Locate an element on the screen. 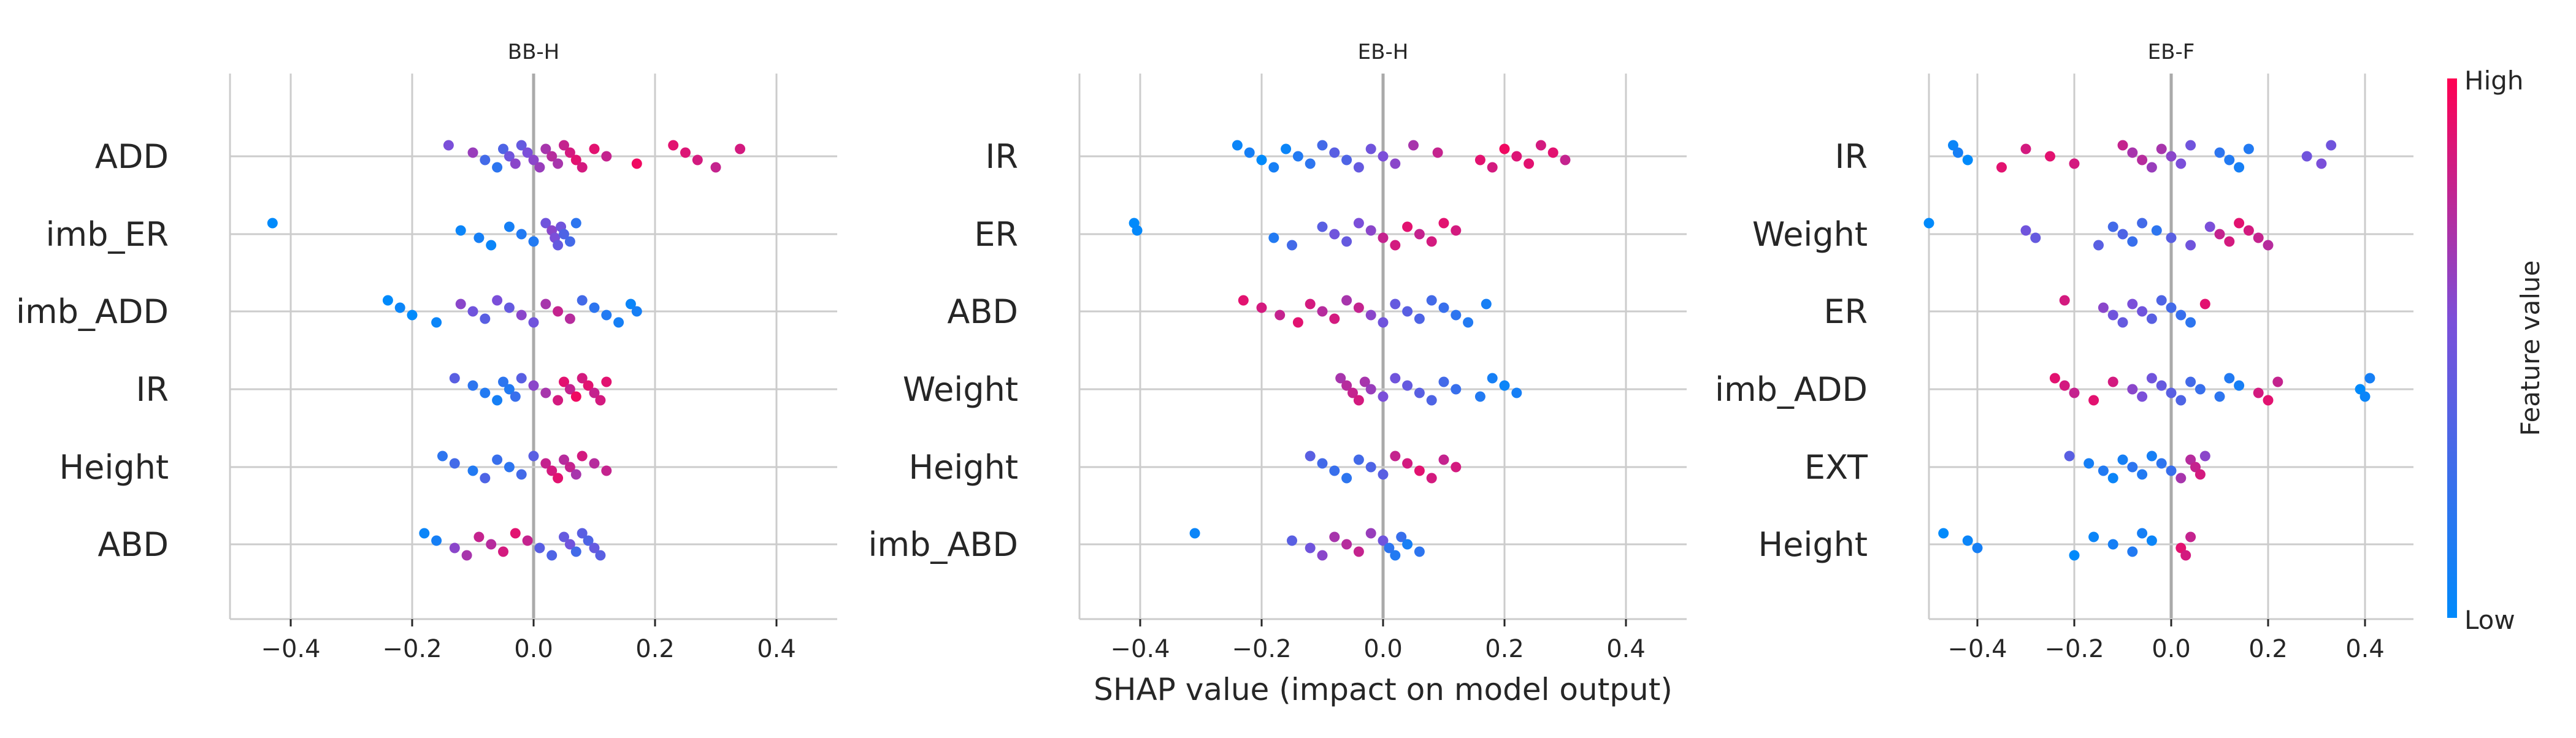  feature-label: Height is located at coordinates (1813, 544).